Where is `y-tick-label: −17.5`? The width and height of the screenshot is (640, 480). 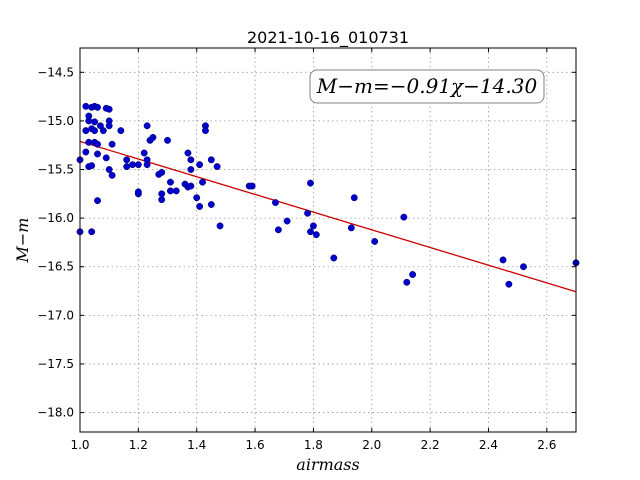 y-tick-label: −17.5 is located at coordinates (55, 364).